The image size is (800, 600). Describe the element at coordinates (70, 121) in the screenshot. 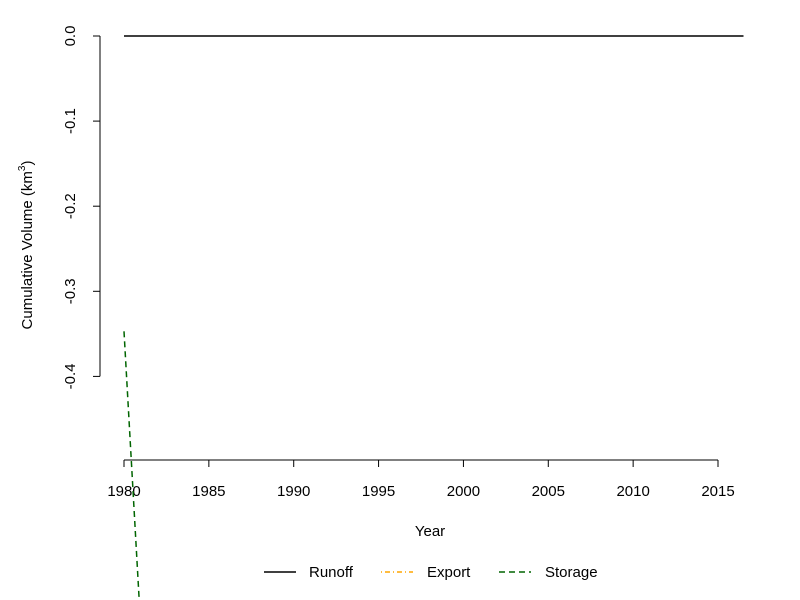

I see `y-tick-label: -0.1` at that location.